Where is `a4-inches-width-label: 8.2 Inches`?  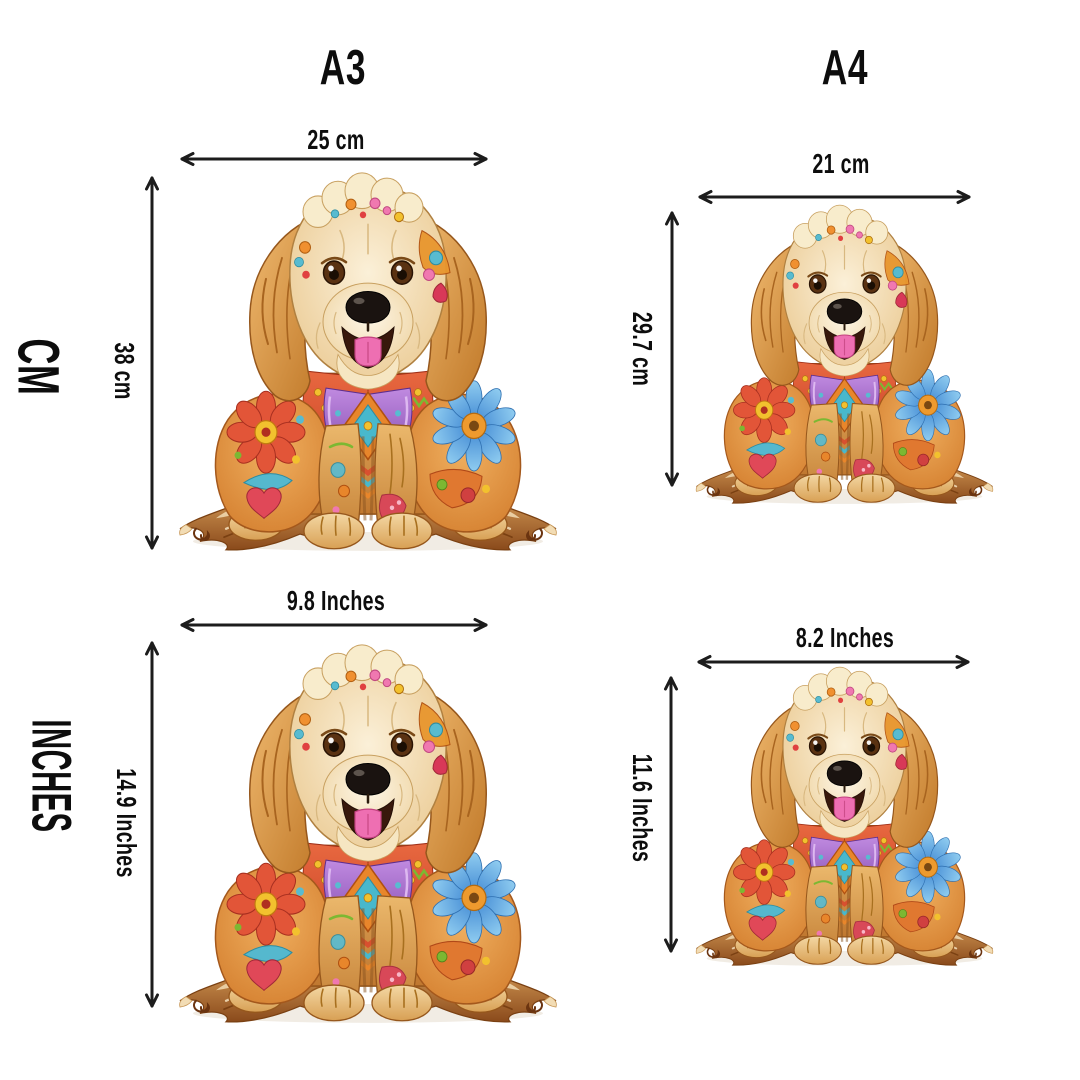 a4-inches-width-label: 8.2 Inches is located at coordinates (845, 637).